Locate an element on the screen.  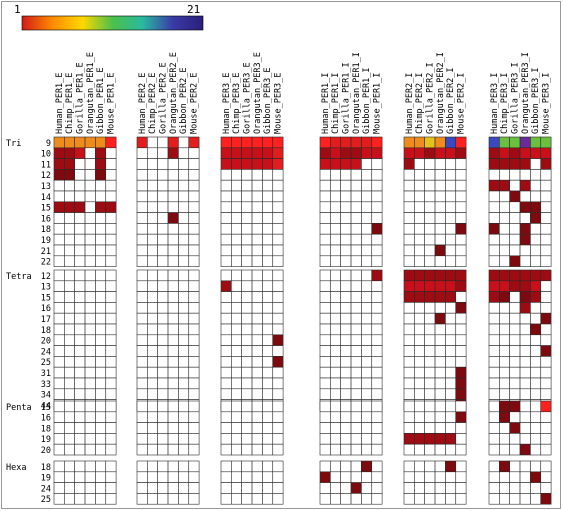
column-header: Human_PER1_E is located at coordinates (60, 103).